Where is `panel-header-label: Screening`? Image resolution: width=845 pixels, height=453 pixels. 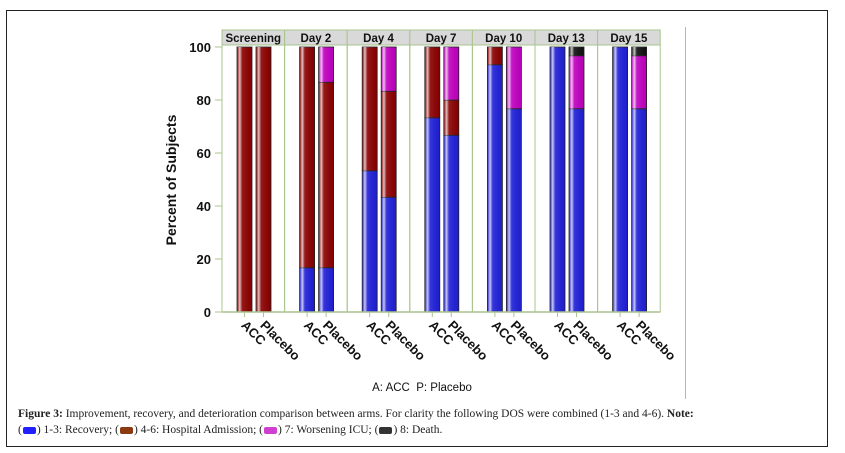
panel-header-label: Screening is located at coordinates (253, 39).